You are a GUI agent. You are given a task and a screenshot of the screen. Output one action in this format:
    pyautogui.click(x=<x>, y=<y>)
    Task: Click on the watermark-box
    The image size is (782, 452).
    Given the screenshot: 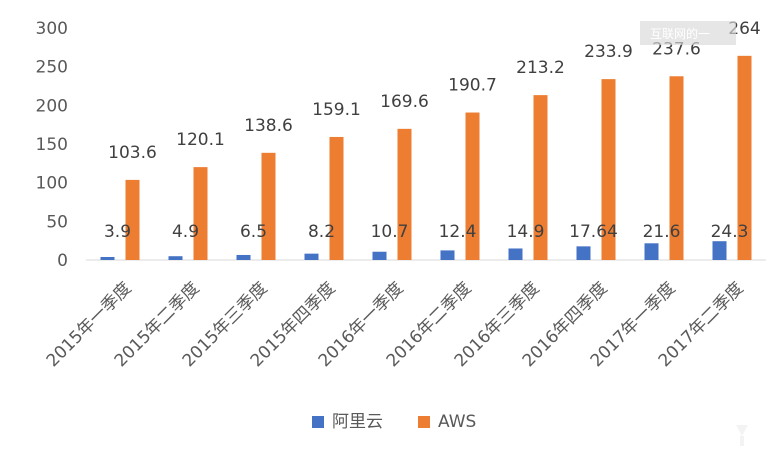 What is the action you would take?
    pyautogui.click(x=688, y=33)
    